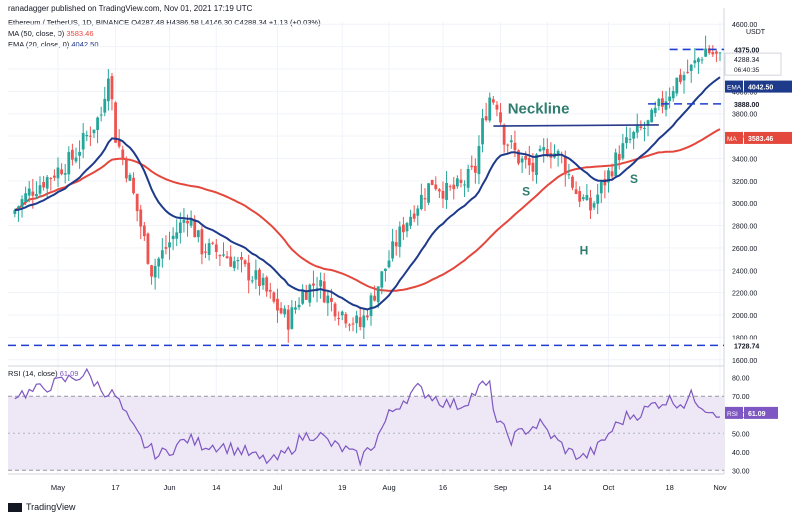  What do you see at coordinates (526, 191) in the screenshot?
I see `left-shoulder-label: S` at bounding box center [526, 191].